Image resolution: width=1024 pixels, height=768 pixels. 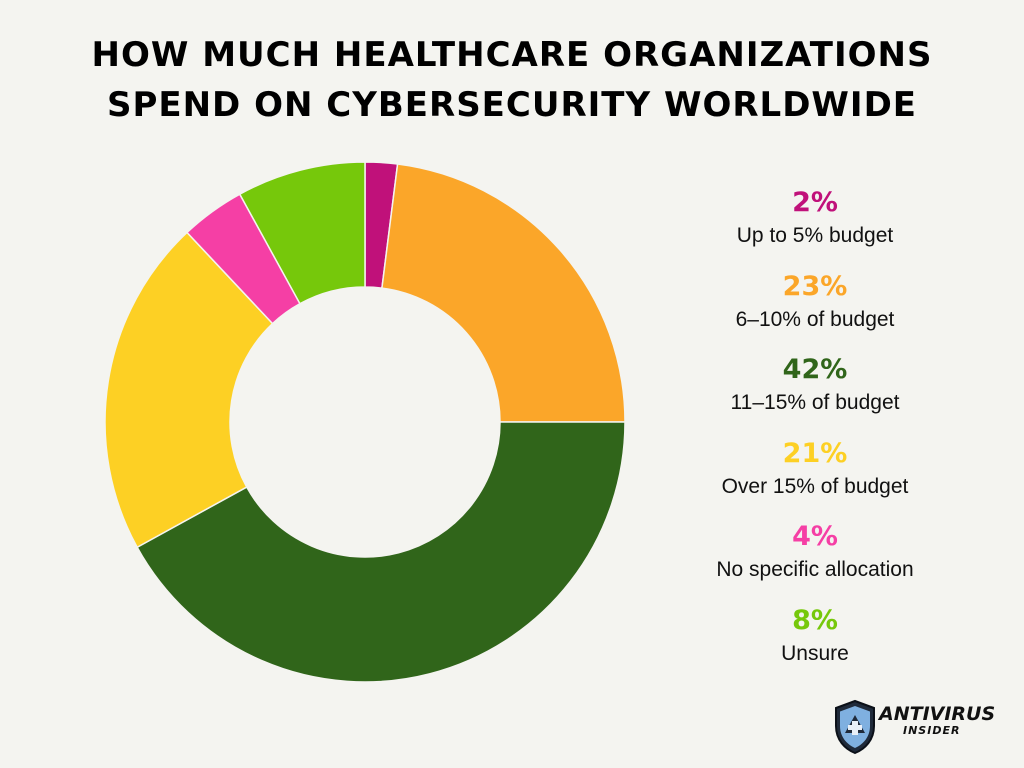 What do you see at coordinates (815, 620) in the screenshot?
I see `legend-value: 8%` at bounding box center [815, 620].